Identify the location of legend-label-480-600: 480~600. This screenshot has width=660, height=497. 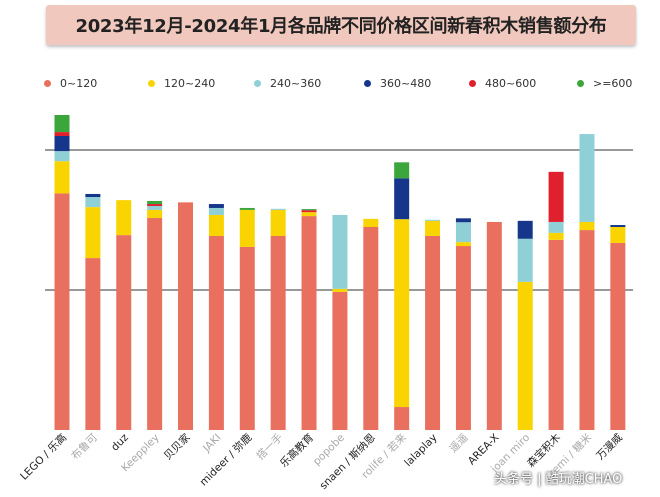
(511, 83).